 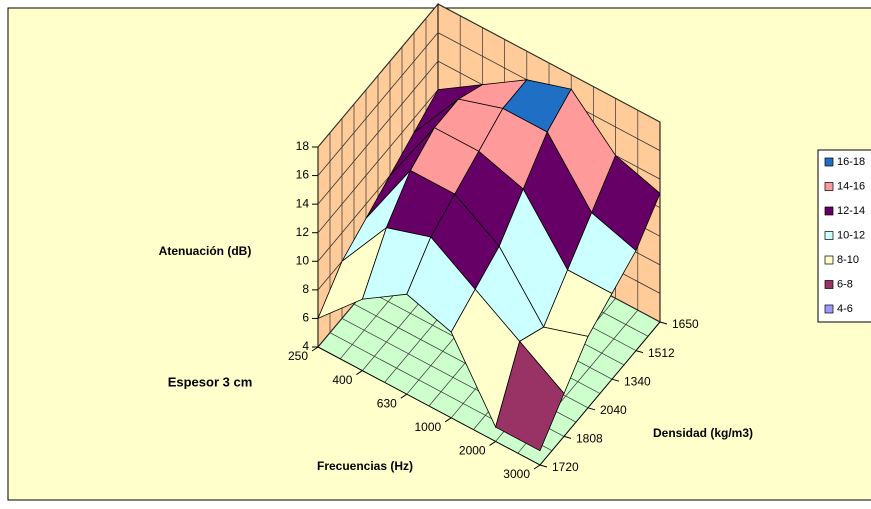 What do you see at coordinates (305, 346) in the screenshot?
I see `z-tick-label: 4` at bounding box center [305, 346].